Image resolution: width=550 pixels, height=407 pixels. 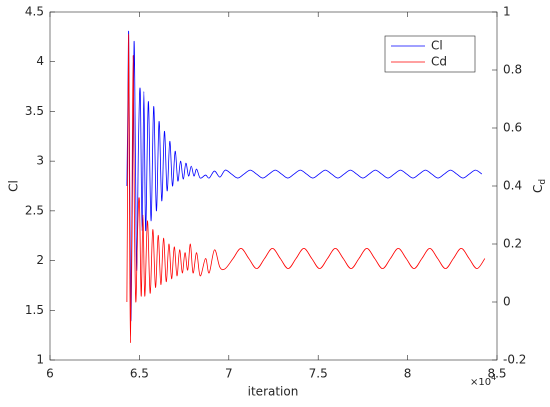 What do you see at coordinates (318, 374) in the screenshot?
I see `x-tick-label: 7.5` at bounding box center [318, 374].